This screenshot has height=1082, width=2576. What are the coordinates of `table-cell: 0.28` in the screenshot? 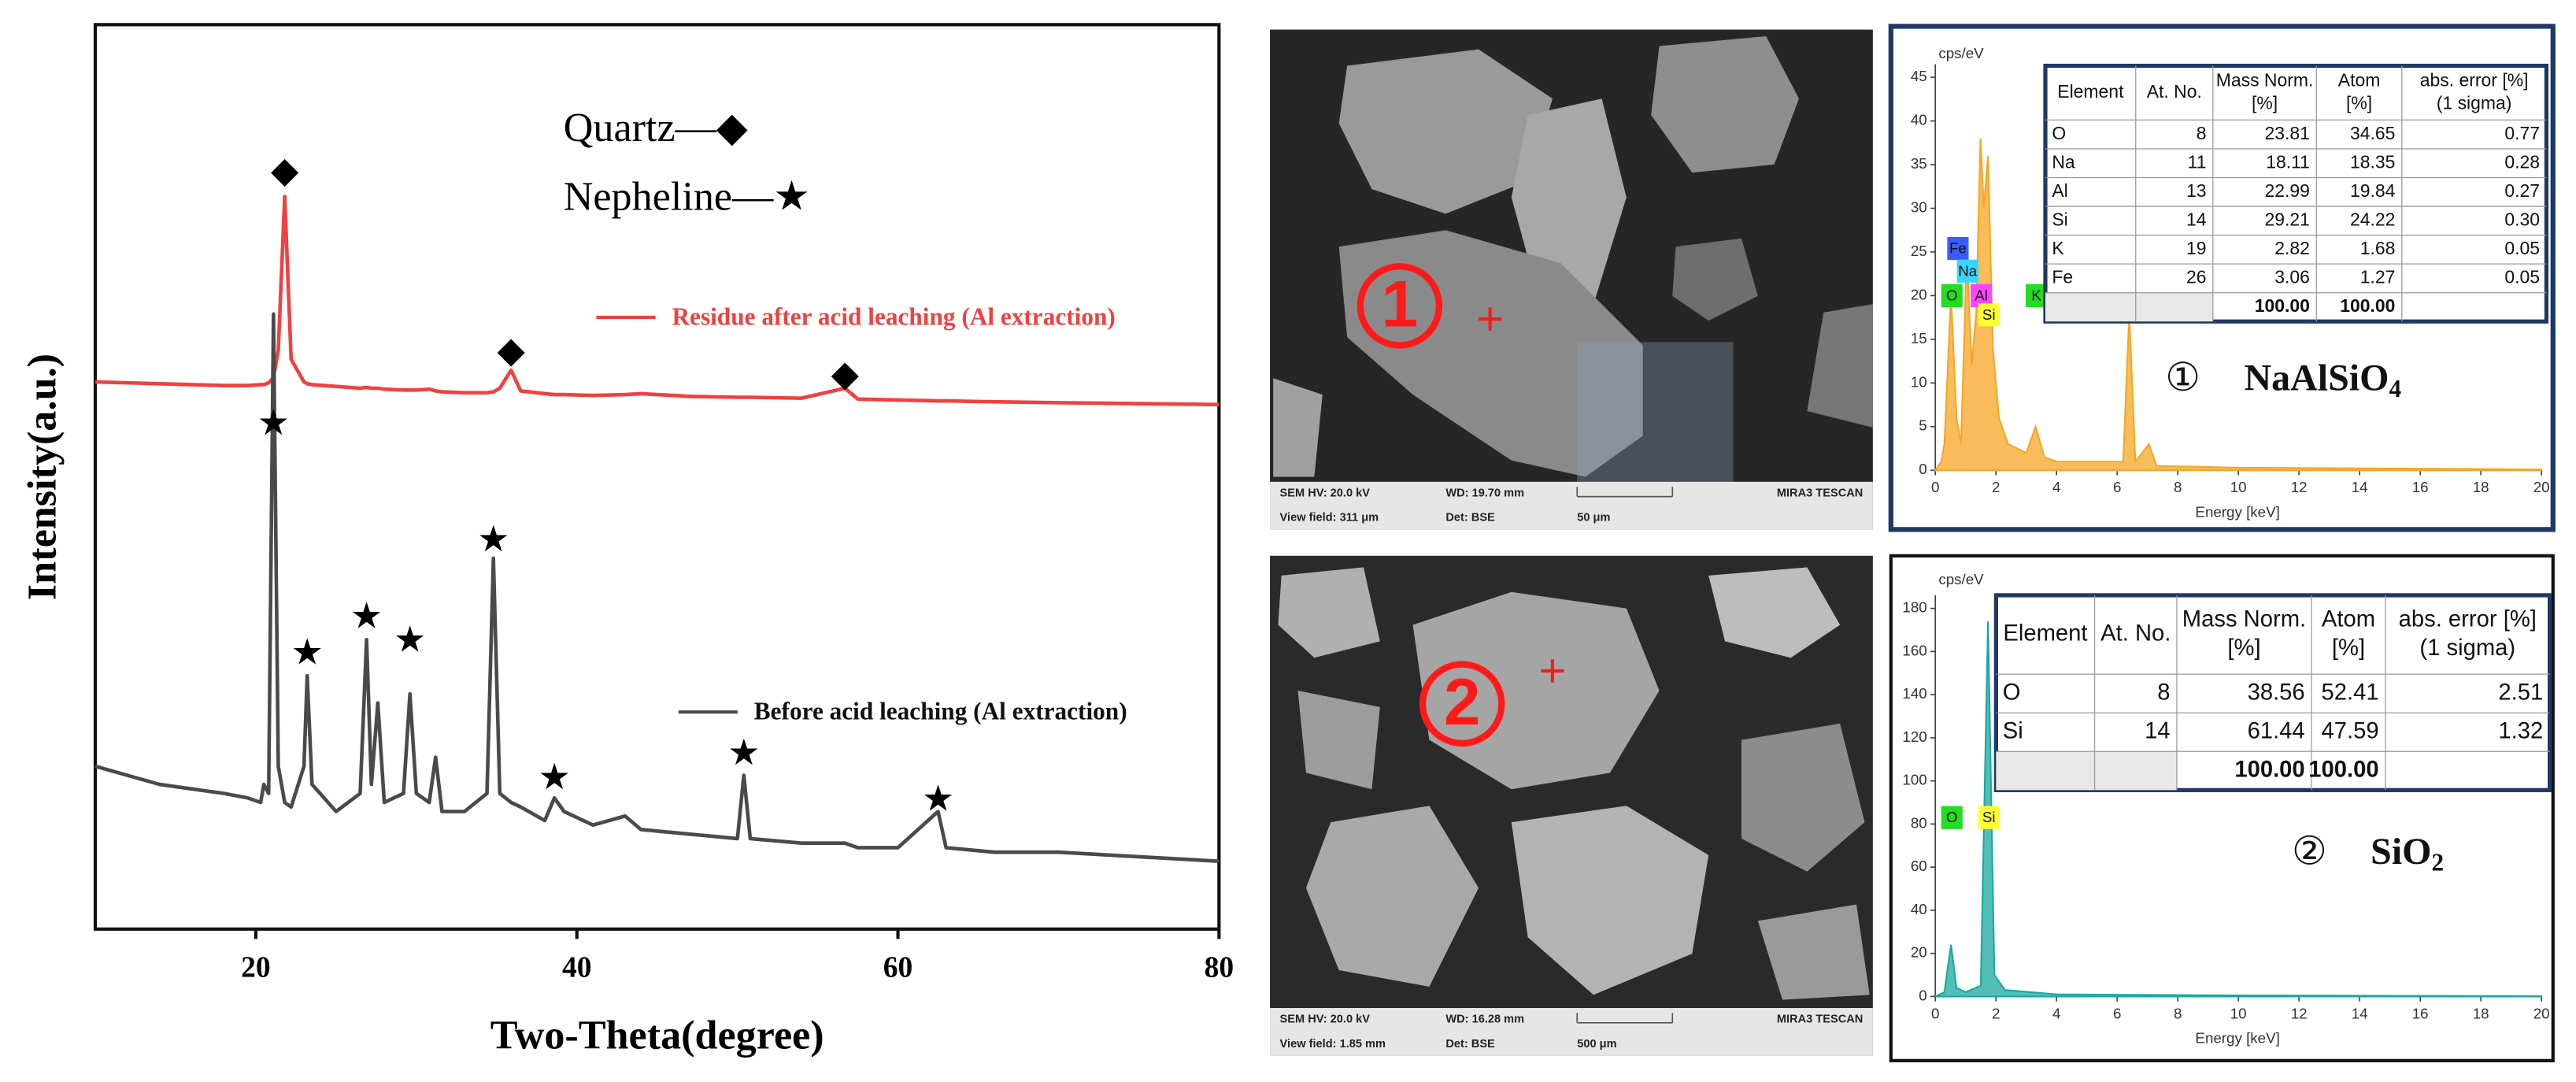 It's located at (2522, 161).